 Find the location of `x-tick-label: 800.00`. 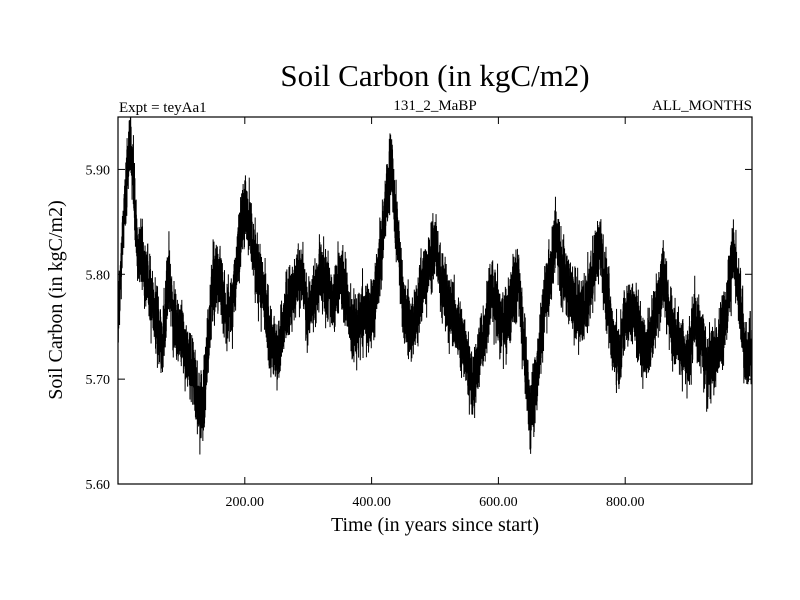

x-tick-label: 800.00 is located at coordinates (625, 502).